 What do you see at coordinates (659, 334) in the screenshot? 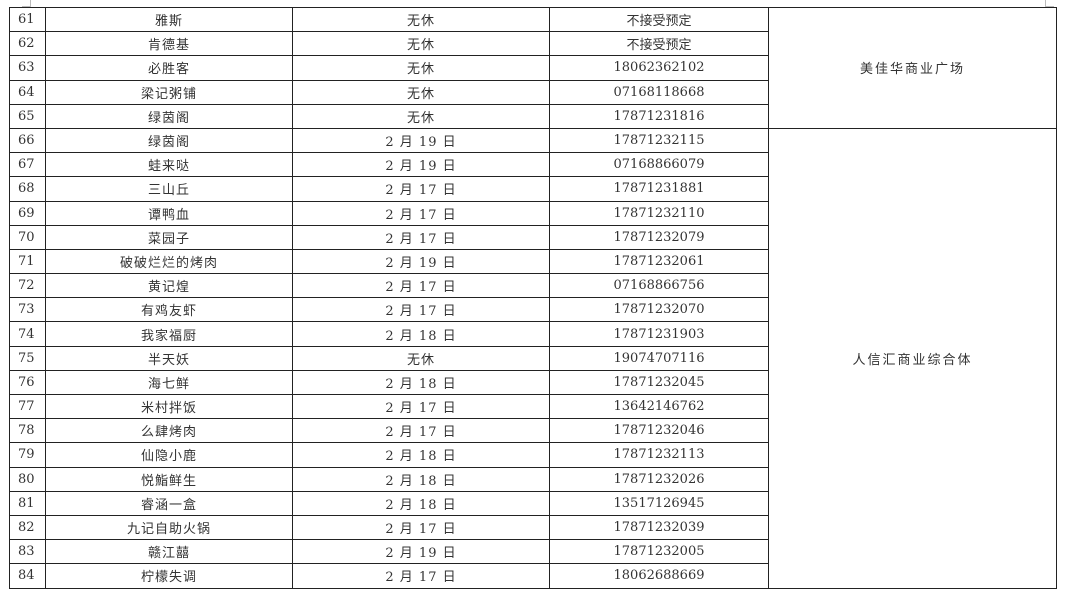
I see `phone-number: 17871231903` at bounding box center [659, 334].